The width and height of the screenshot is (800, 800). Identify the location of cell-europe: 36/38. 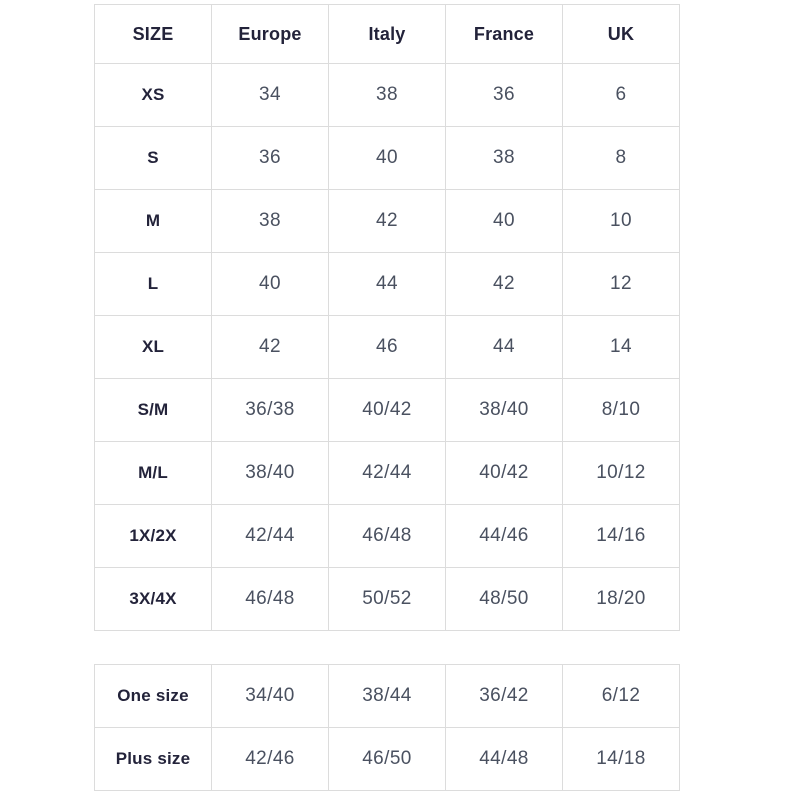
(270, 410).